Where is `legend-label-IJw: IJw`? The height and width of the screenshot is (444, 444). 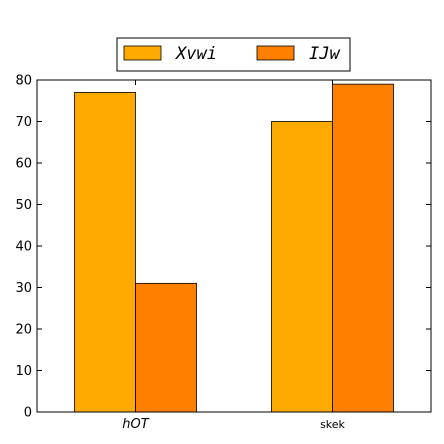 legend-label-IJw: IJw is located at coordinates (324, 54).